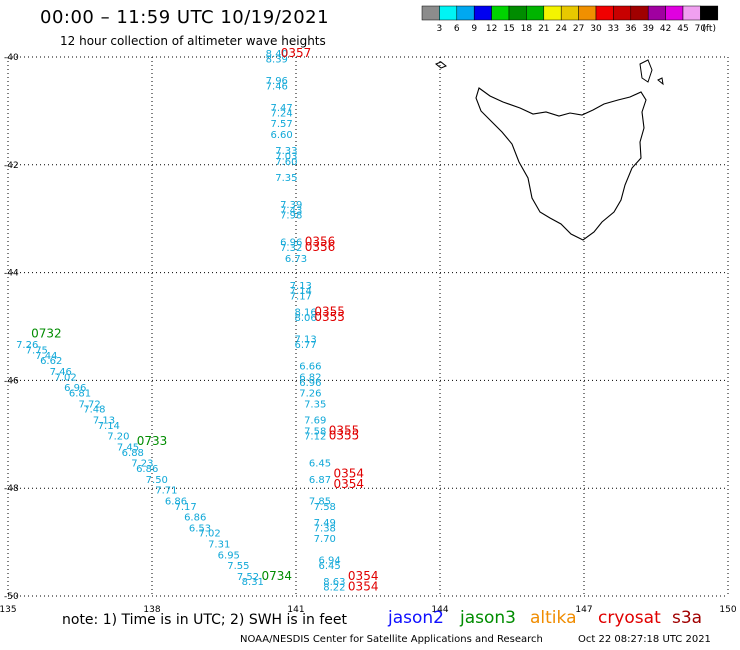 This screenshot has height=650, width=740. I want to click on wave-height-label: 8.63, so click(334, 582).